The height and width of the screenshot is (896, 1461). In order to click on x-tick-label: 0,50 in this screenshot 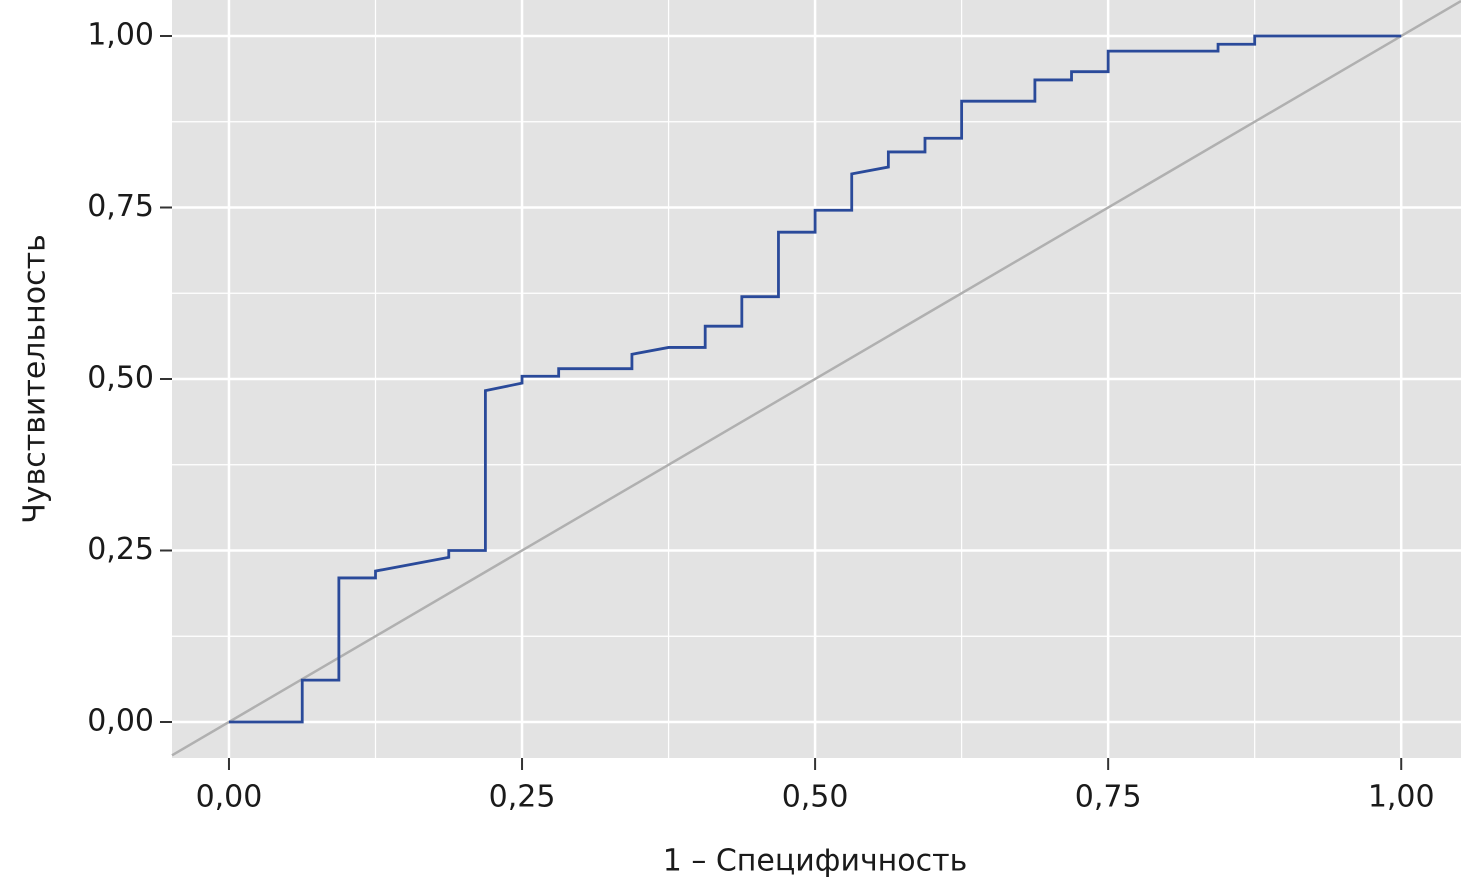, I will do `click(815, 797)`.